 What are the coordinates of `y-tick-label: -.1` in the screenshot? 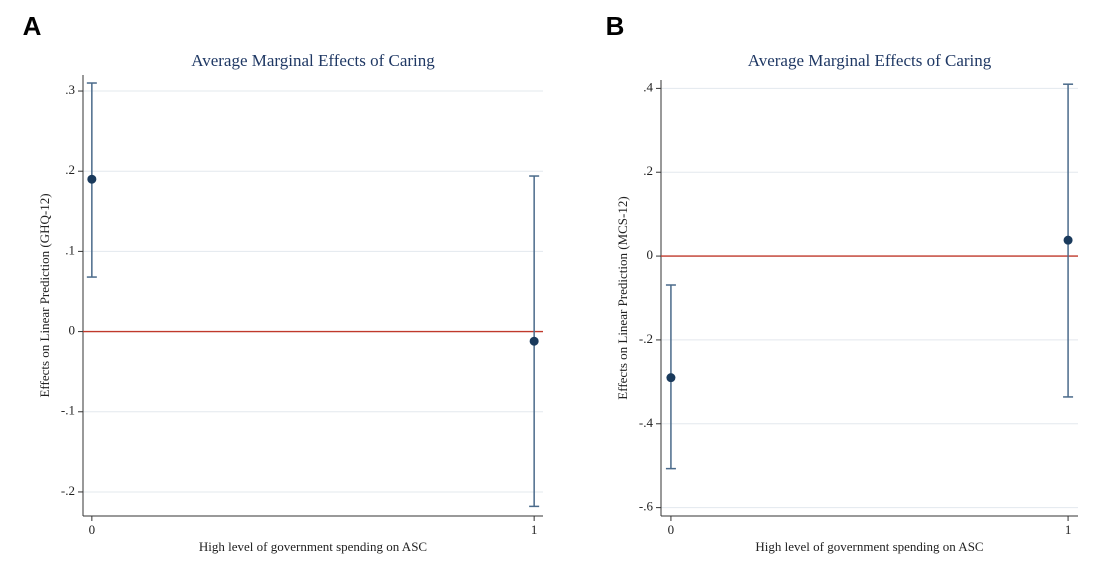 It's located at (68, 410).